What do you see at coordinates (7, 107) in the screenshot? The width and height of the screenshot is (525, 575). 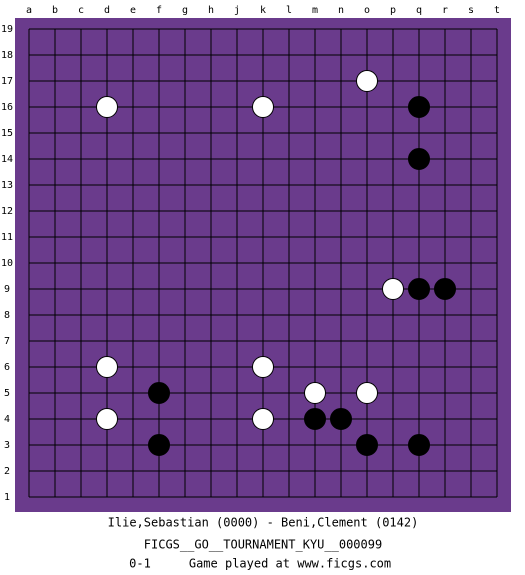 I see `row-label: 16` at bounding box center [7, 107].